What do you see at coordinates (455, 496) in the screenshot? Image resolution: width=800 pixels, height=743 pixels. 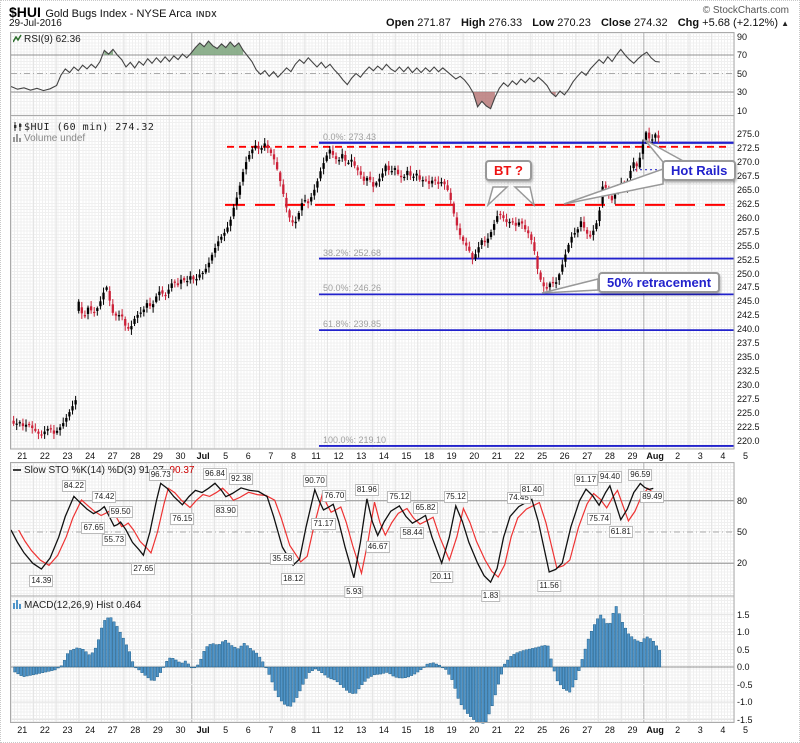 I see `stoch-value-label: 75.12` at bounding box center [455, 496].